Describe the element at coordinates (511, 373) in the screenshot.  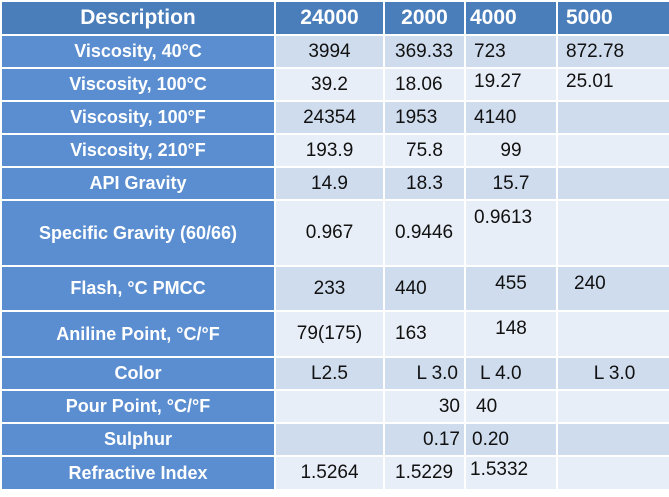
I see `cell-4000: L 4.0` at that location.